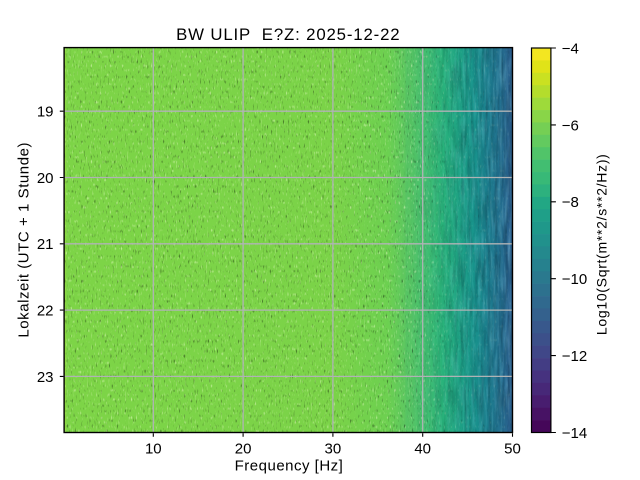  I want to click on svg-text: 21, so click(45, 244).